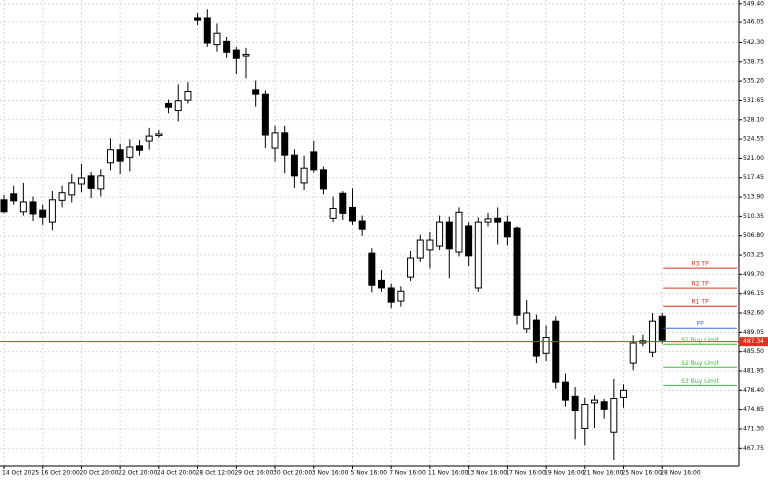  What do you see at coordinates (98, 473) in the screenshot?
I see `x-tick-label: 20 Oct 20:00` at bounding box center [98, 473].